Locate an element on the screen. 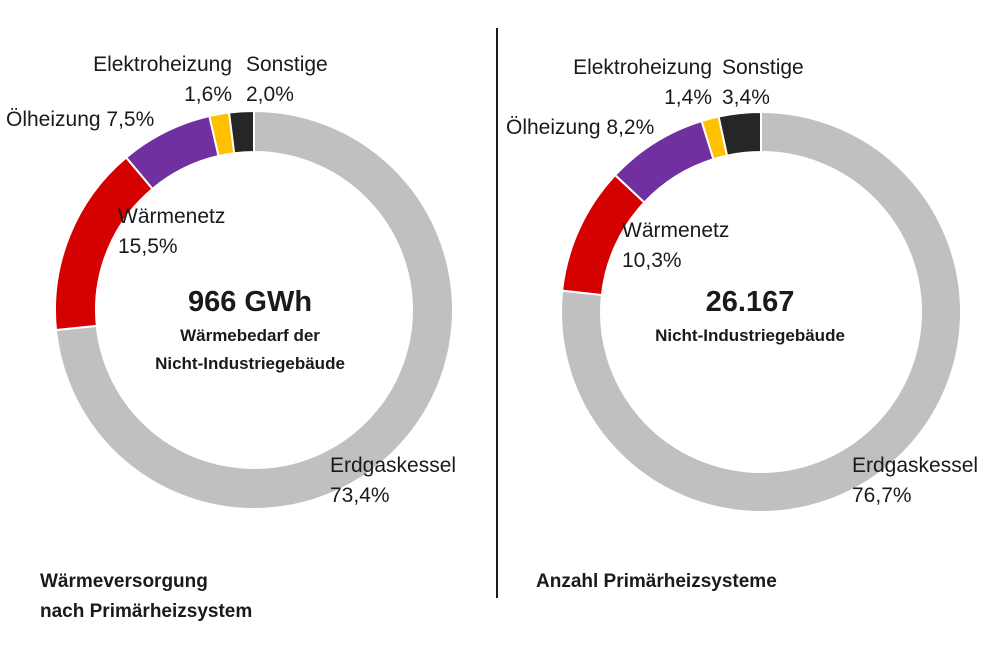  slice-label-elektroheizung: Elektroheizung 1,4% is located at coordinates (626, 83).